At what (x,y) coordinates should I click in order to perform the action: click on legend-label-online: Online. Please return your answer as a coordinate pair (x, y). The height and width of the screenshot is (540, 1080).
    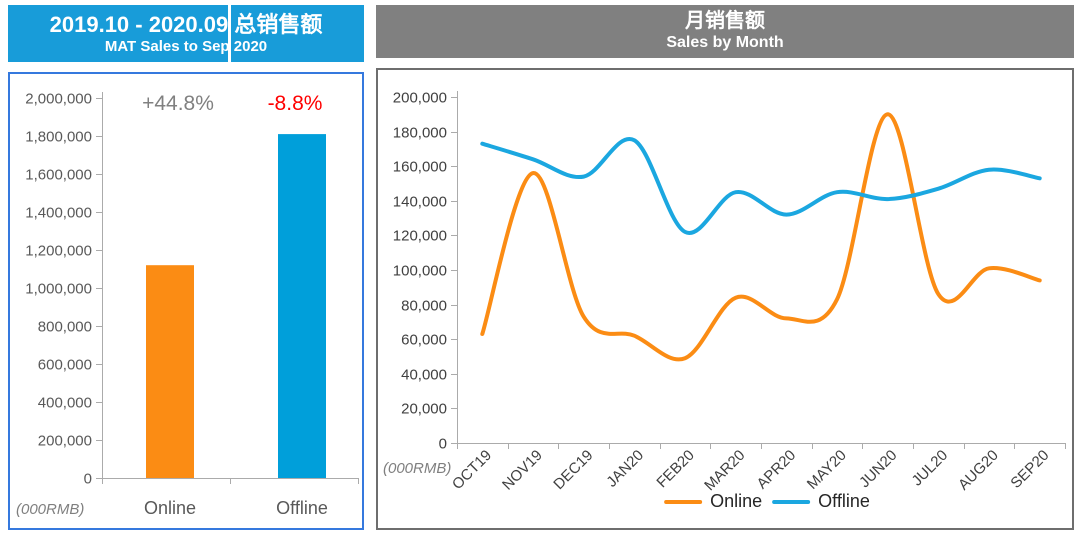
    Looking at the image, I should click on (736, 501).